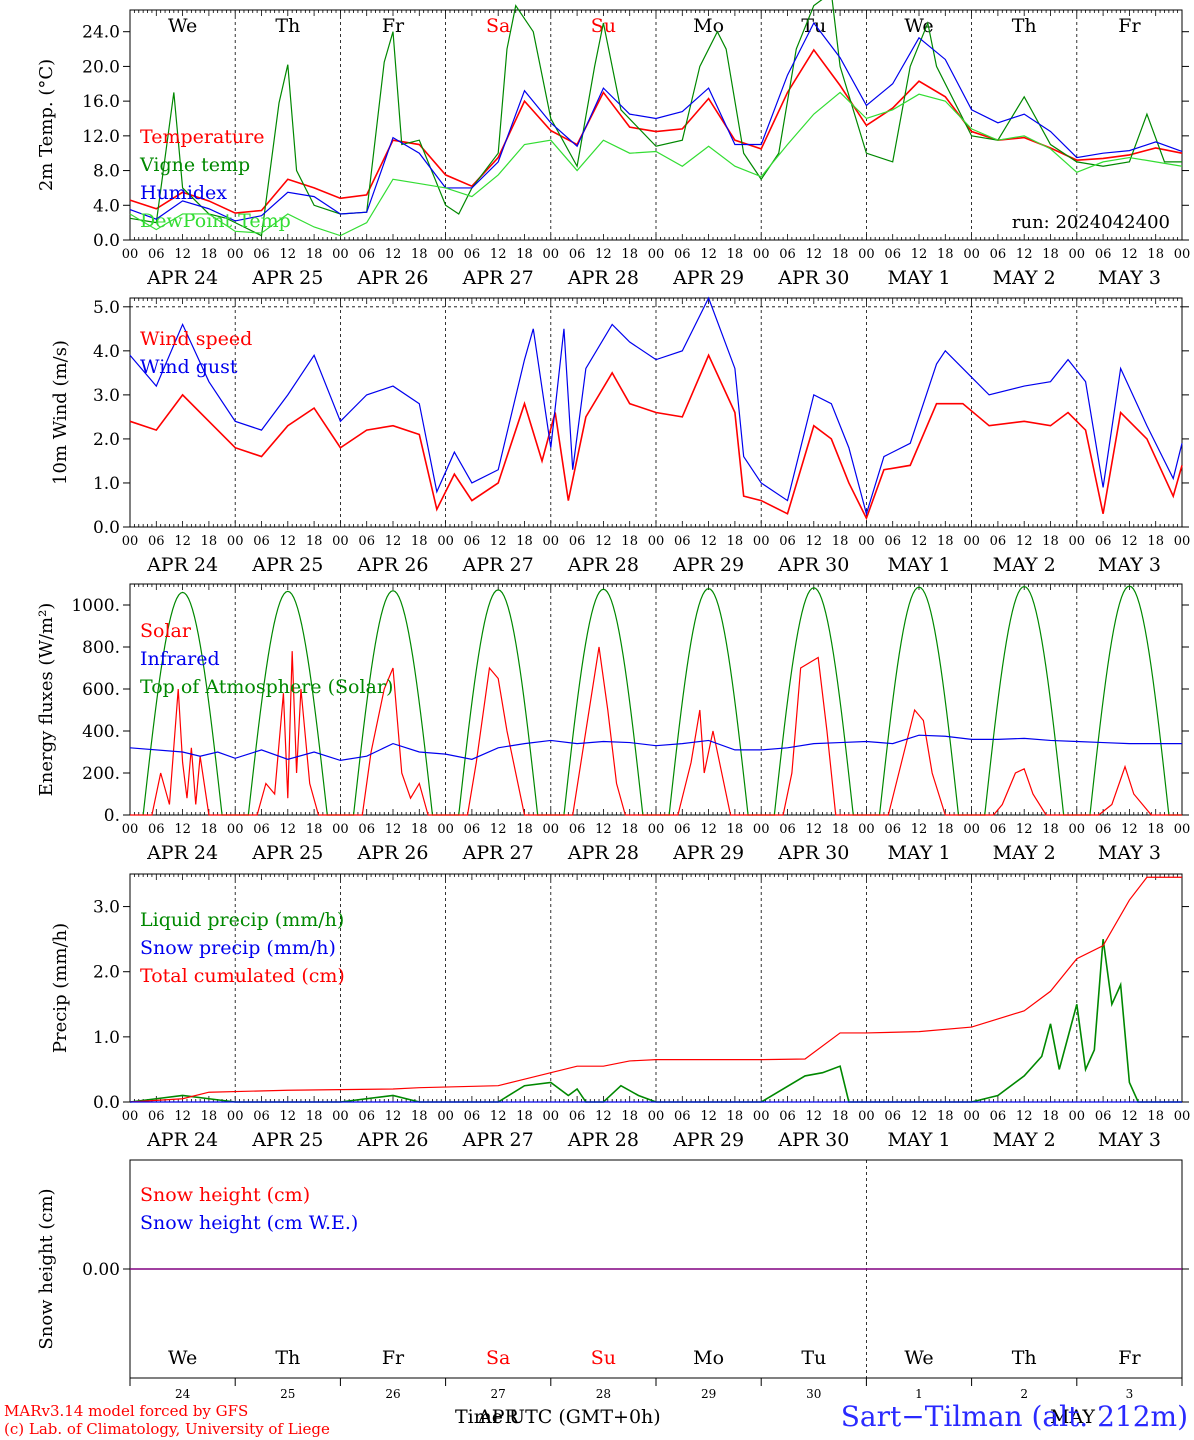 The image size is (1194, 1440). Describe the element at coordinates (106, 352) in the screenshot. I see `y-tick-label: 4.0` at that location.